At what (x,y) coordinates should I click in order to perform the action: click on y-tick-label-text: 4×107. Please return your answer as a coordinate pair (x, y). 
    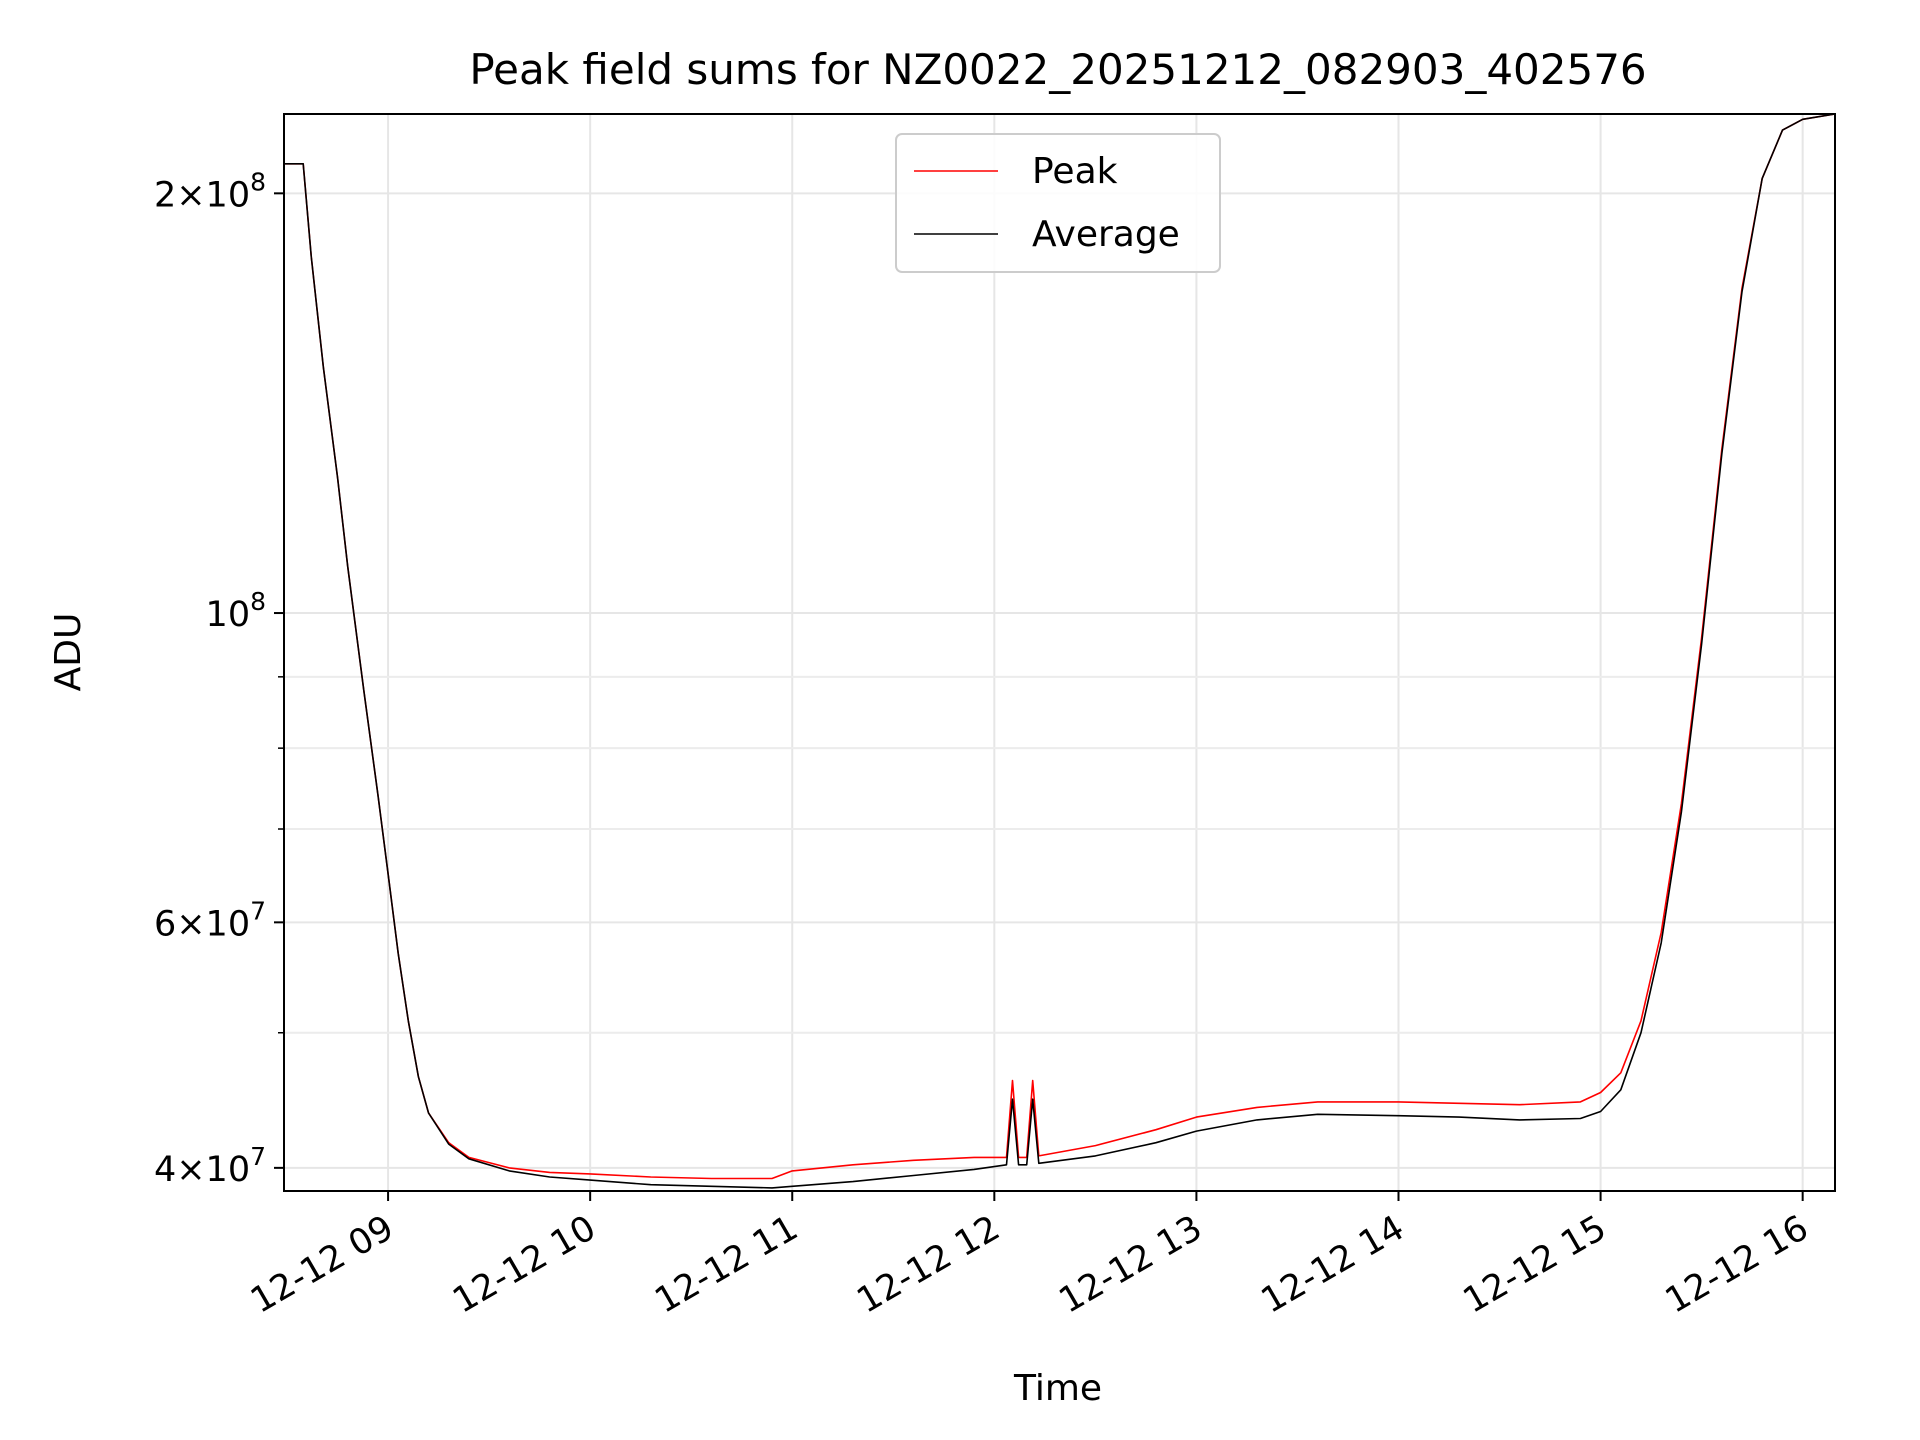
    Looking at the image, I should click on (210, 1166).